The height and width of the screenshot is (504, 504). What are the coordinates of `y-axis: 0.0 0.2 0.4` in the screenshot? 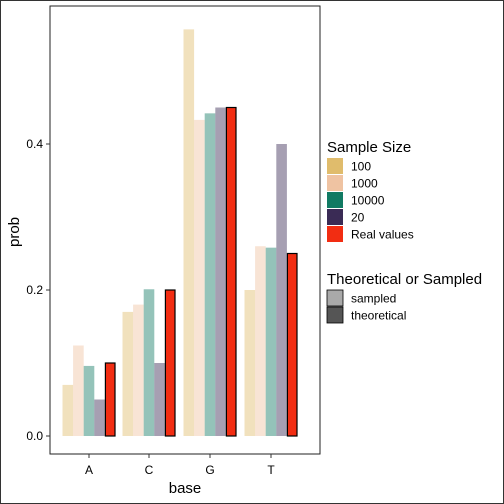 It's located at (38, 290).